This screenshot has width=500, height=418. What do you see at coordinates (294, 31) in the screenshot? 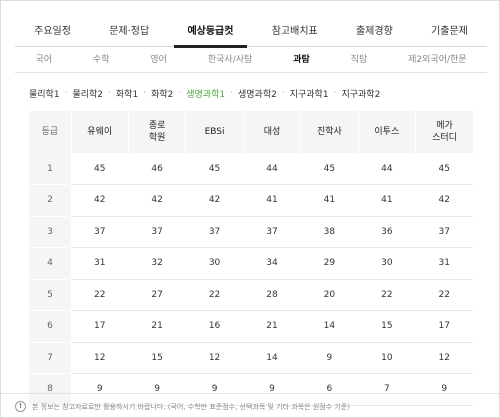
I see `main-tab-4: 참고배치표` at bounding box center [294, 31].